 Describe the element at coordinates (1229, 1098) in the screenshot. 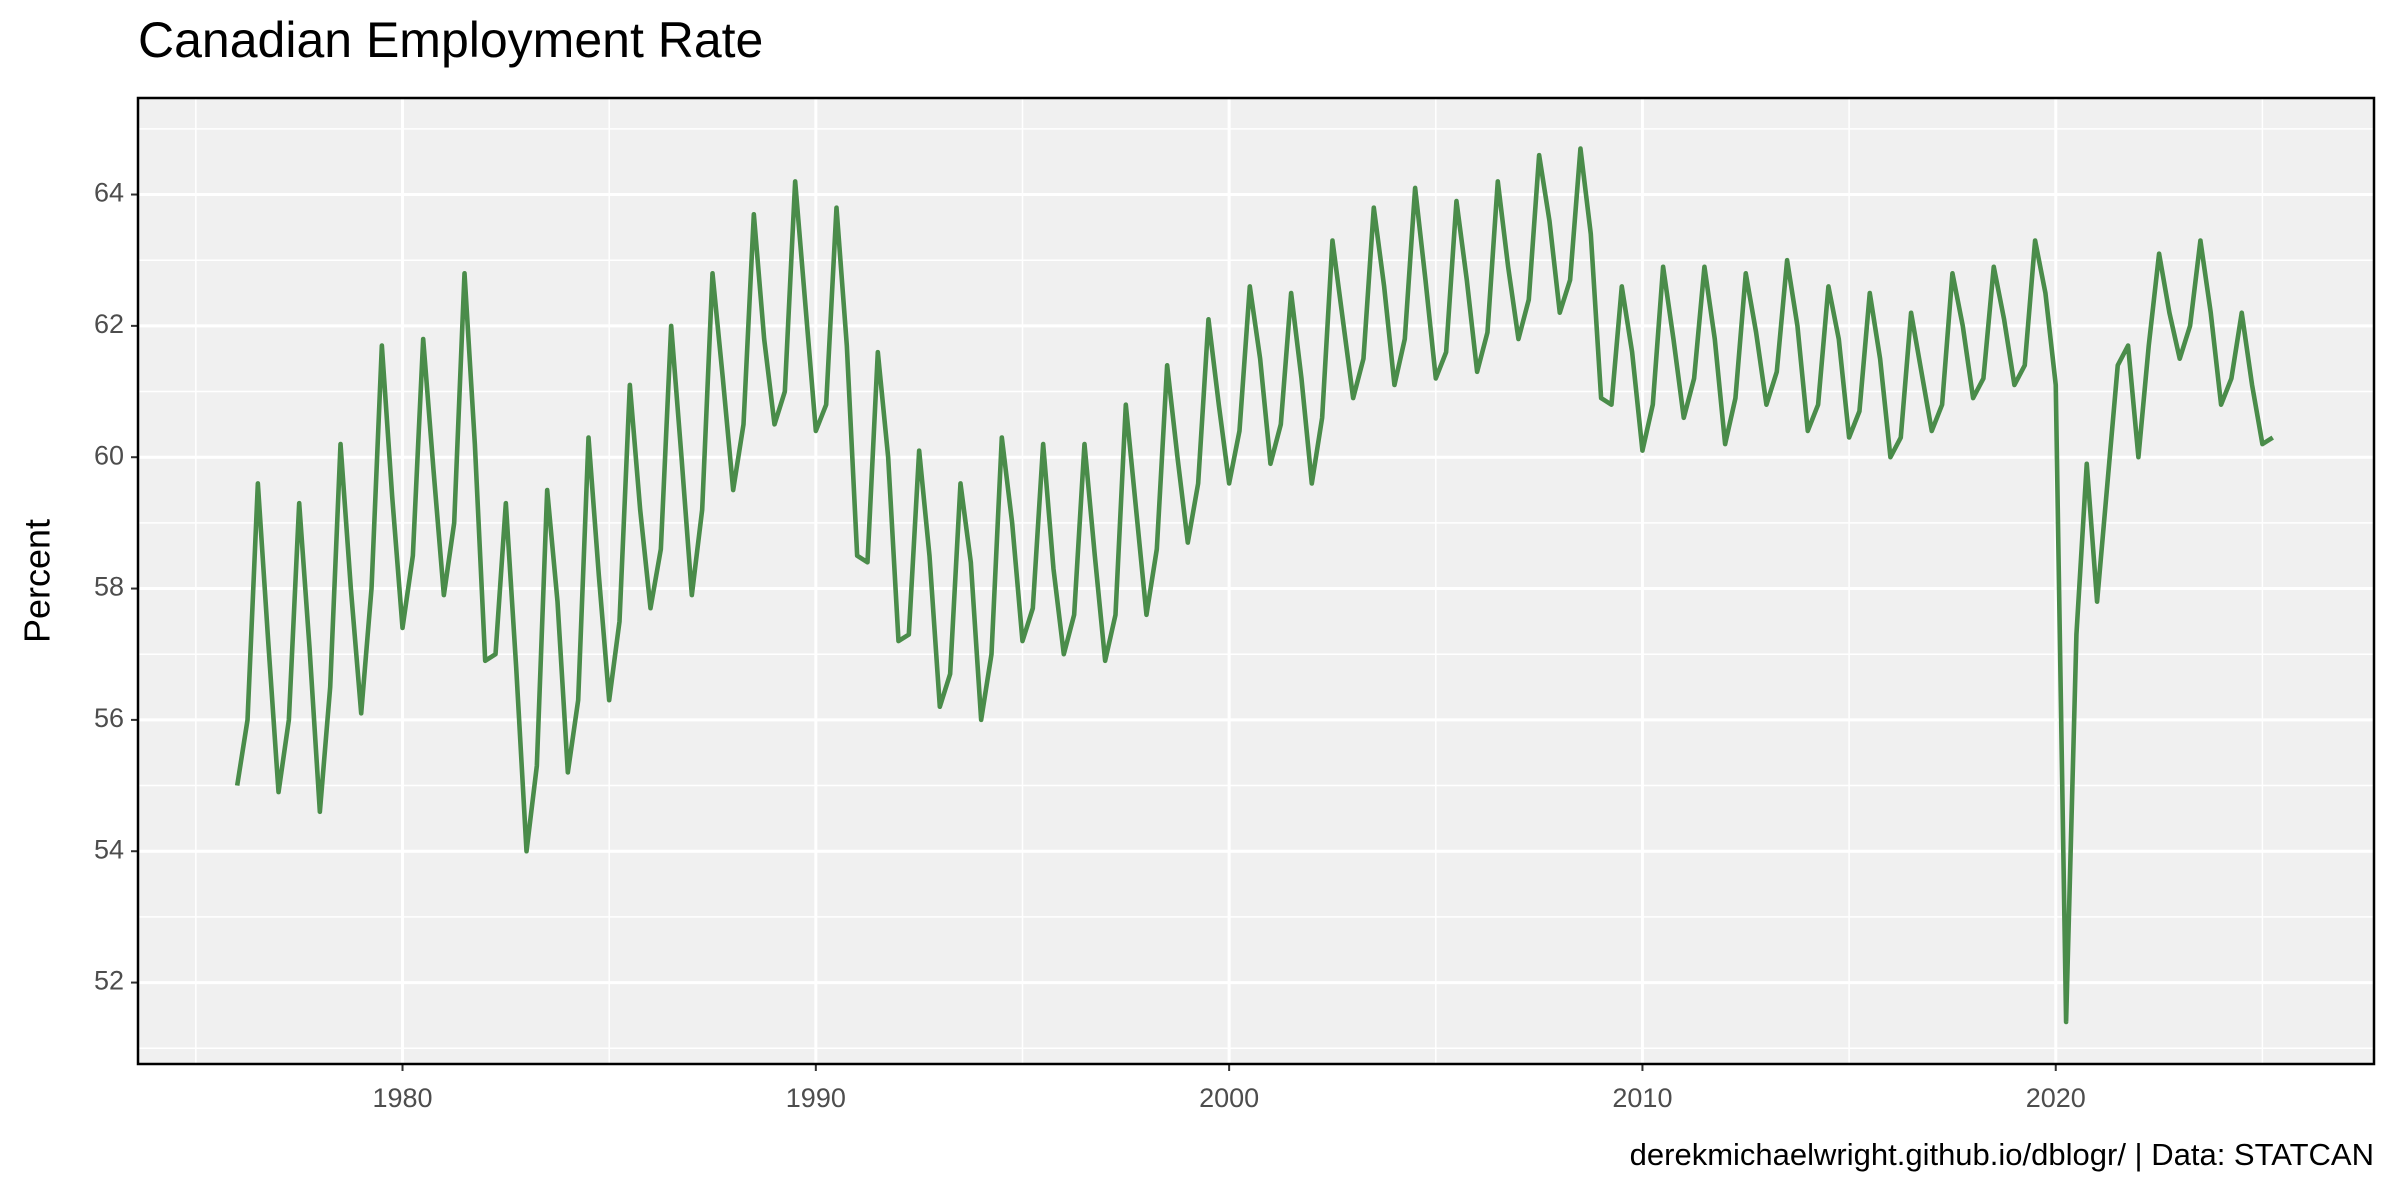

I see `x-tick-label: 2000` at that location.